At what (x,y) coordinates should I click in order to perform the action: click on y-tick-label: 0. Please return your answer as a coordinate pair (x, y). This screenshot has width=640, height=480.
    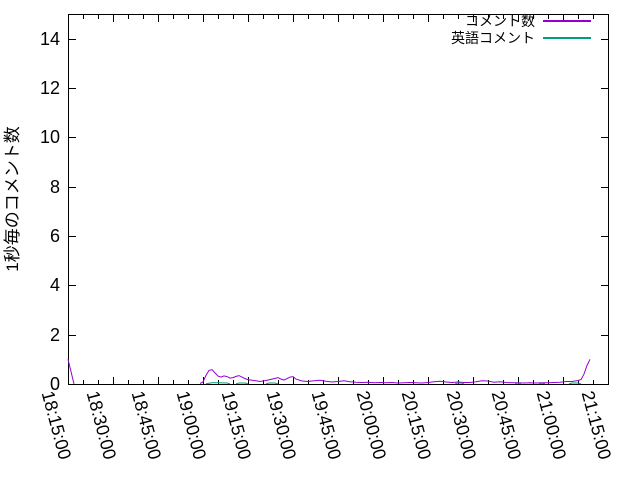
    Looking at the image, I should click on (54, 384).